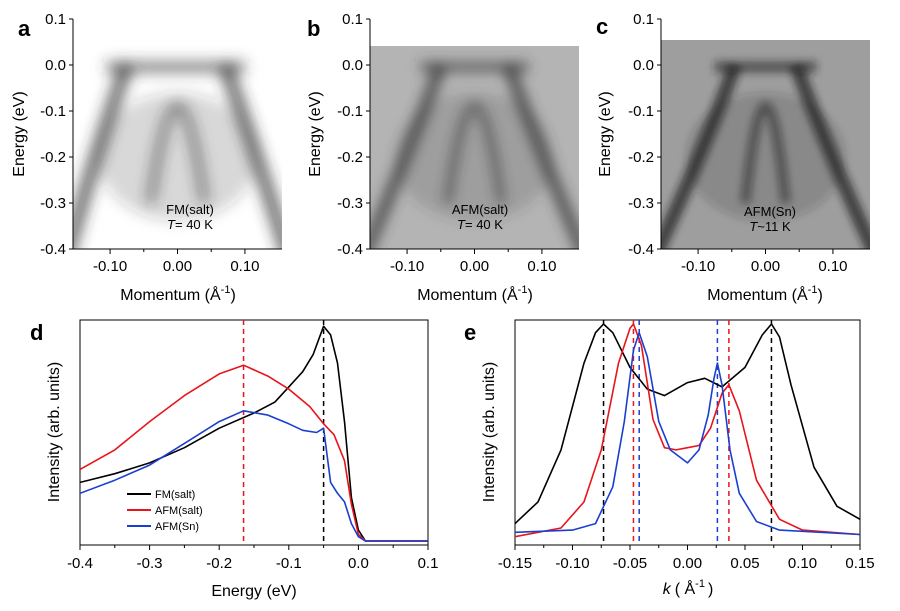 This screenshot has width=900, height=611. I want to click on panel-letter-e: e, so click(470, 332).